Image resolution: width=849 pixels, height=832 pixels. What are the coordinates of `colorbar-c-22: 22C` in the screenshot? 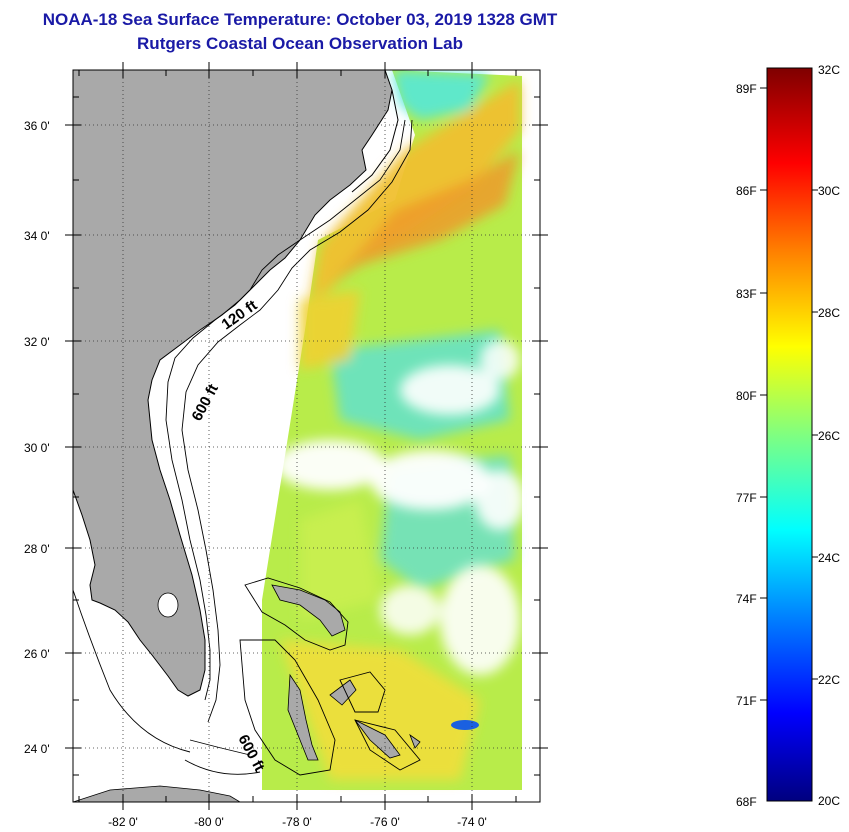 It's located at (829, 680).